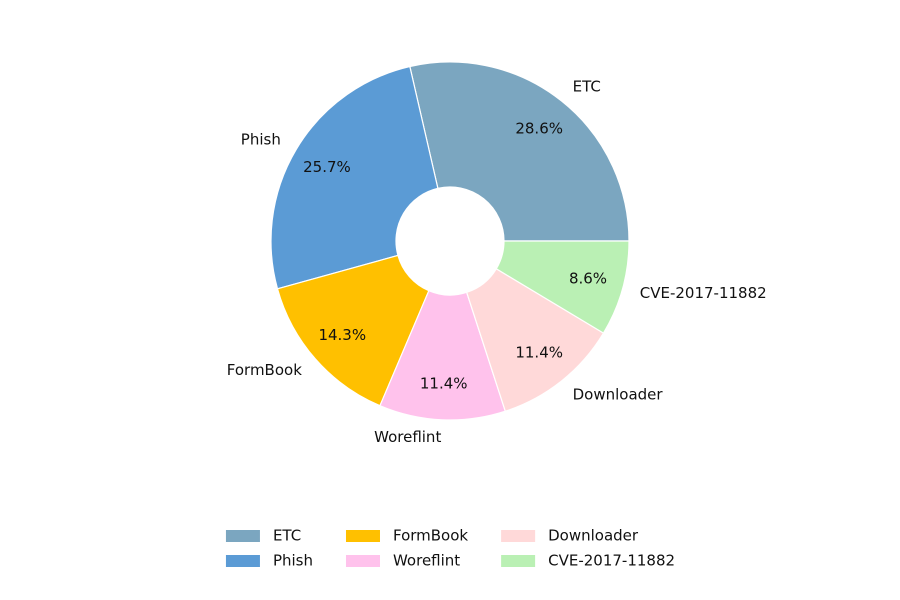 This screenshot has width=900, height=600. I want to click on wedge-label: FormBook, so click(264, 370).